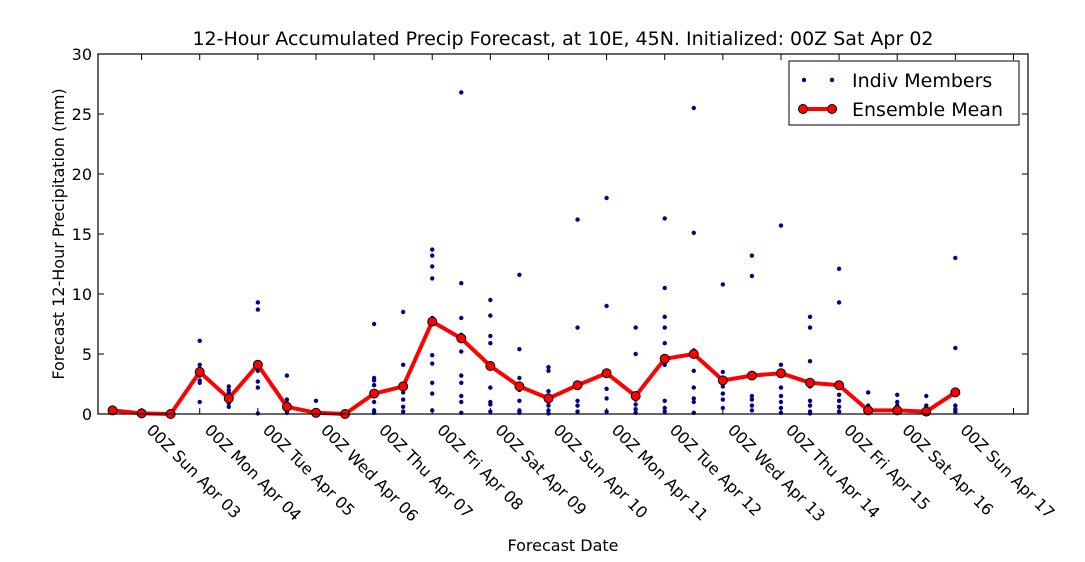 This screenshot has height=562, width=1085. I want to click on y-tick-label-2: 10, so click(82, 294).